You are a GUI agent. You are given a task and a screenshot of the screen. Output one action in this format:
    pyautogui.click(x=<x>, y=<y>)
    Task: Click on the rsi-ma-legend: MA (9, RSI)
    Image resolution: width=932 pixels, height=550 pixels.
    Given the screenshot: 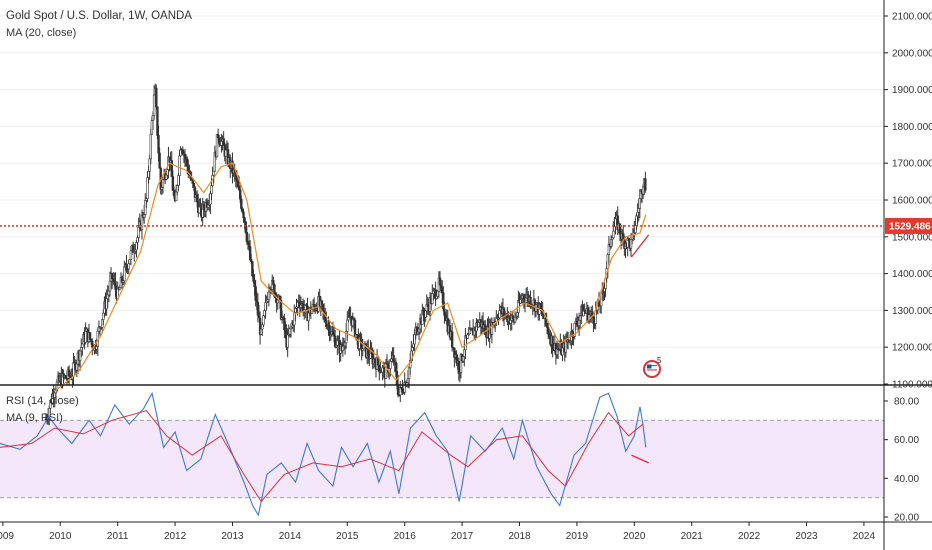 What is the action you would take?
    pyautogui.click(x=34, y=418)
    